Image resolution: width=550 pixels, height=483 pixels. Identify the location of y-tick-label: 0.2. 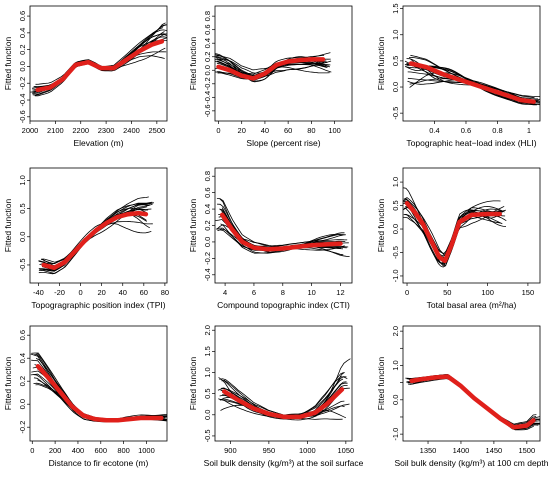
(207, 57).